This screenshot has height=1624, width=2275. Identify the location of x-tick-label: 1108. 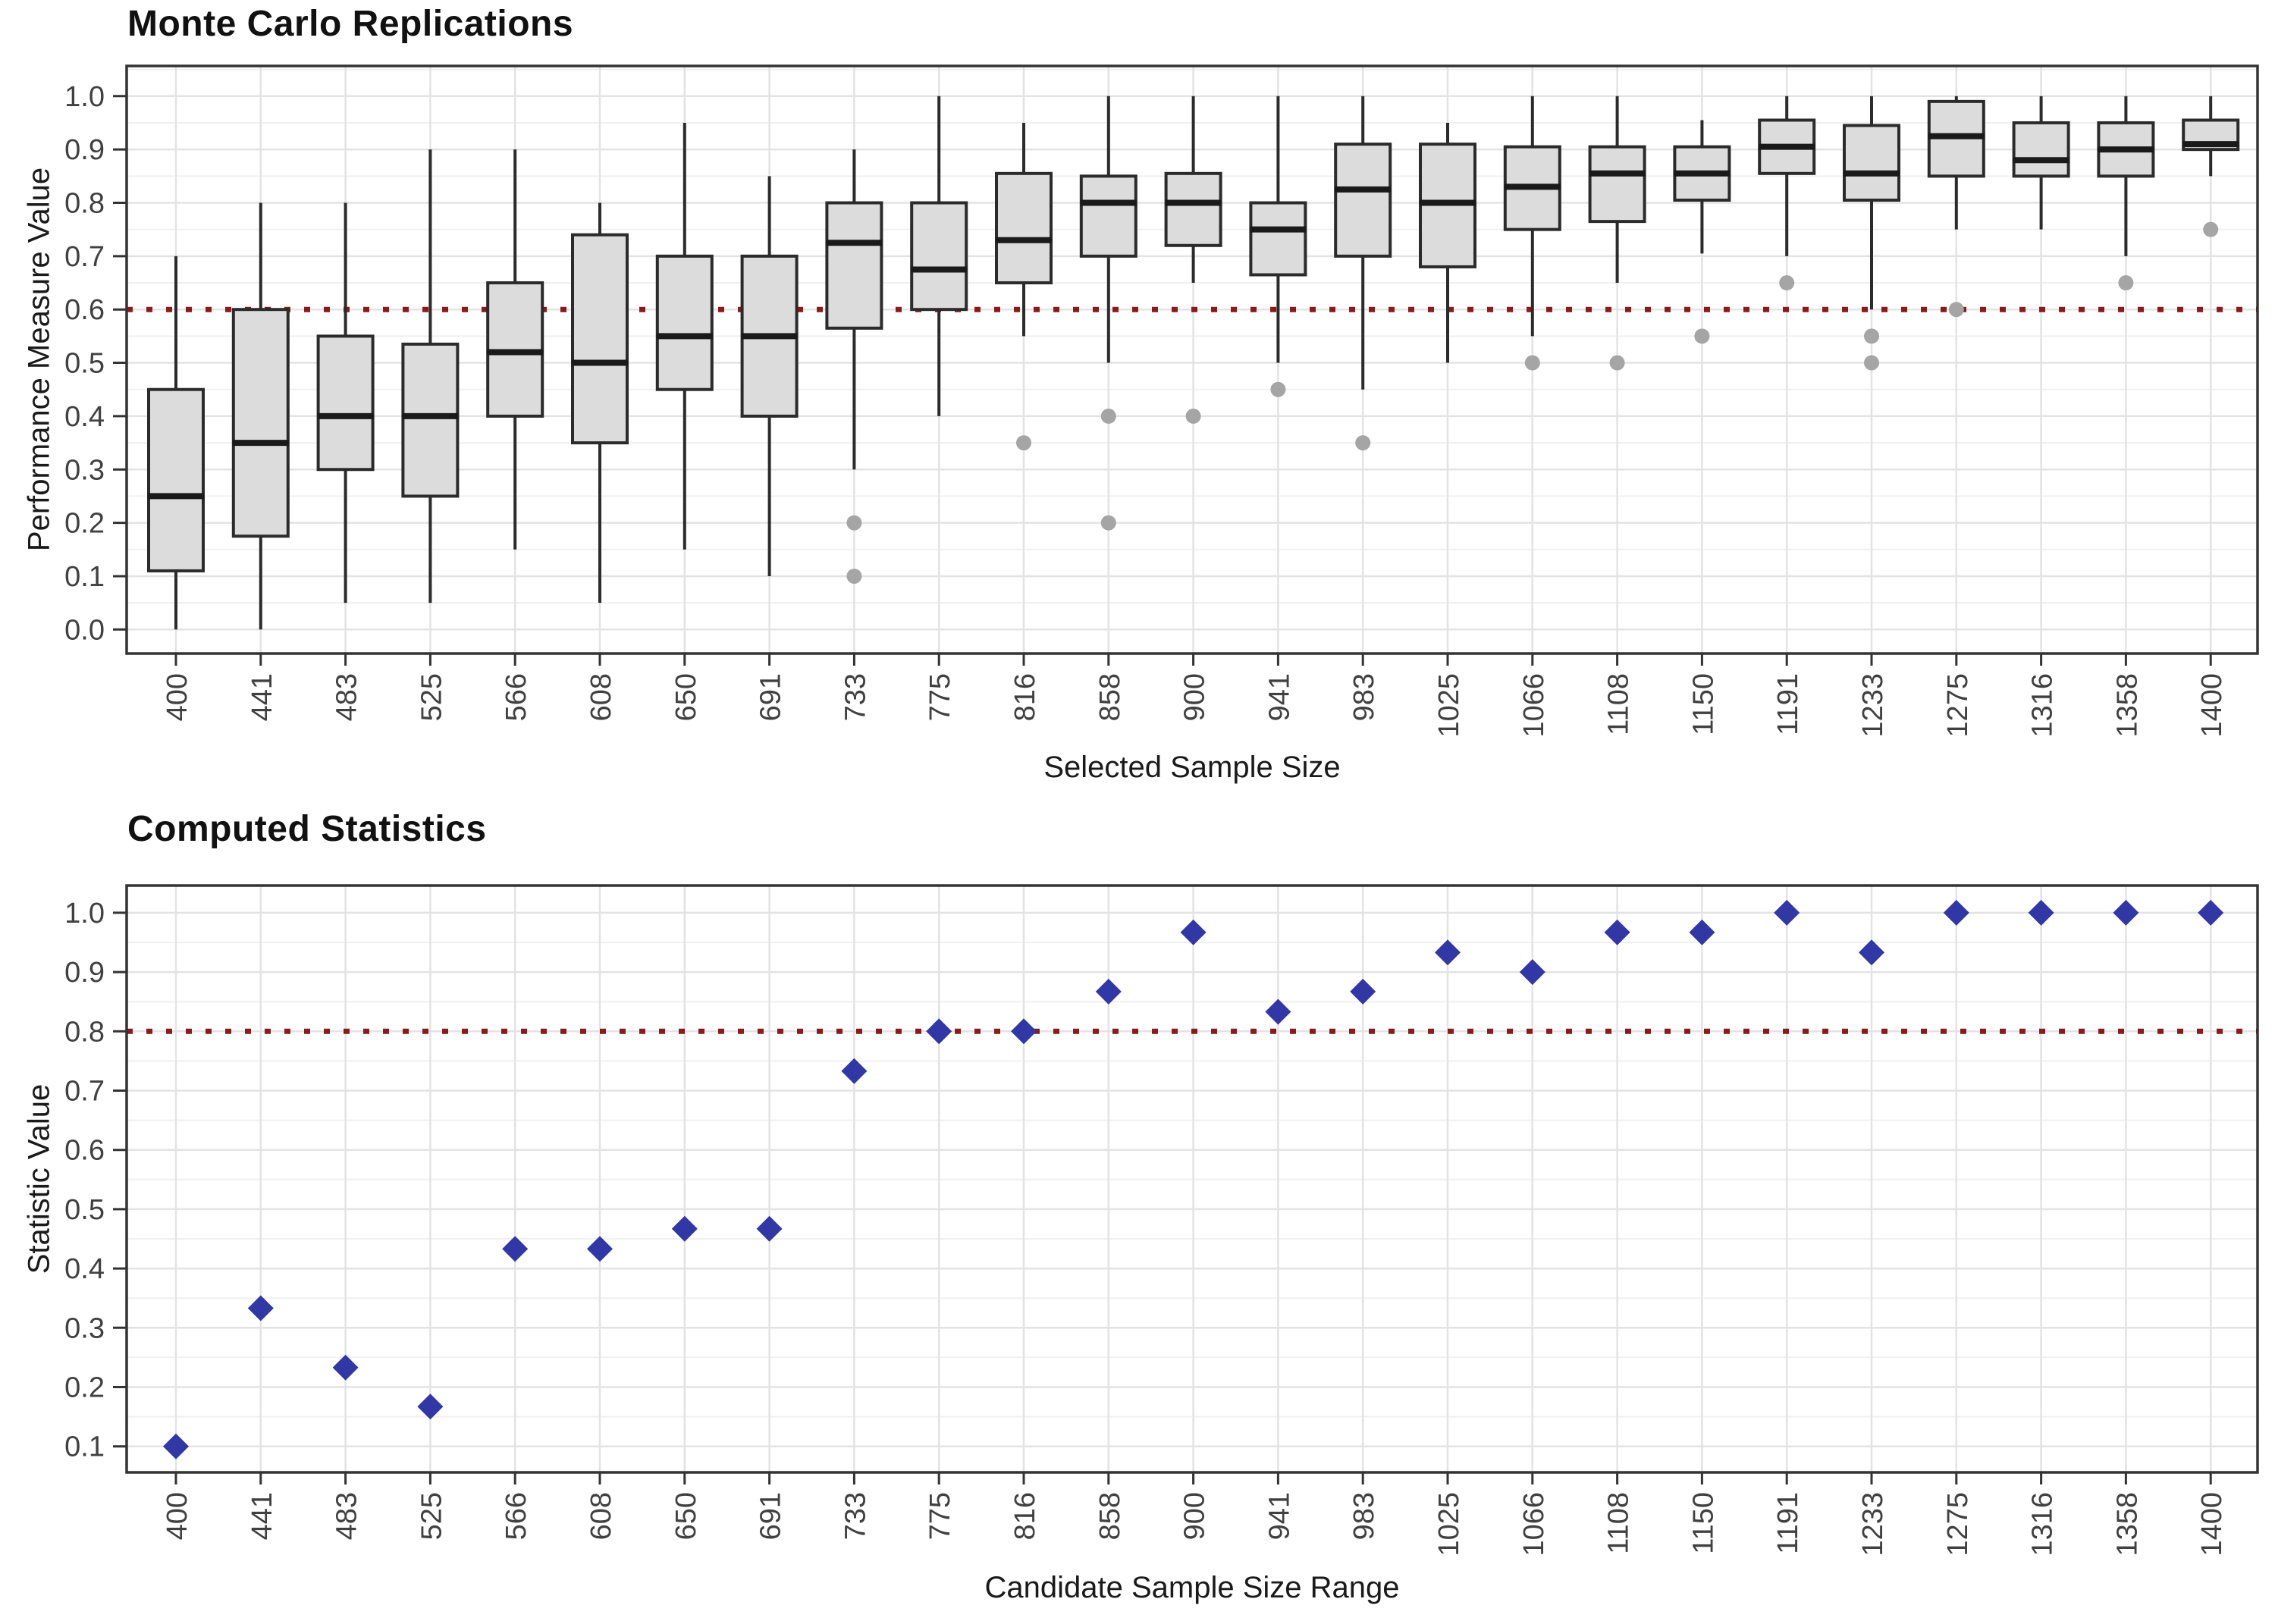
(1619, 1523).